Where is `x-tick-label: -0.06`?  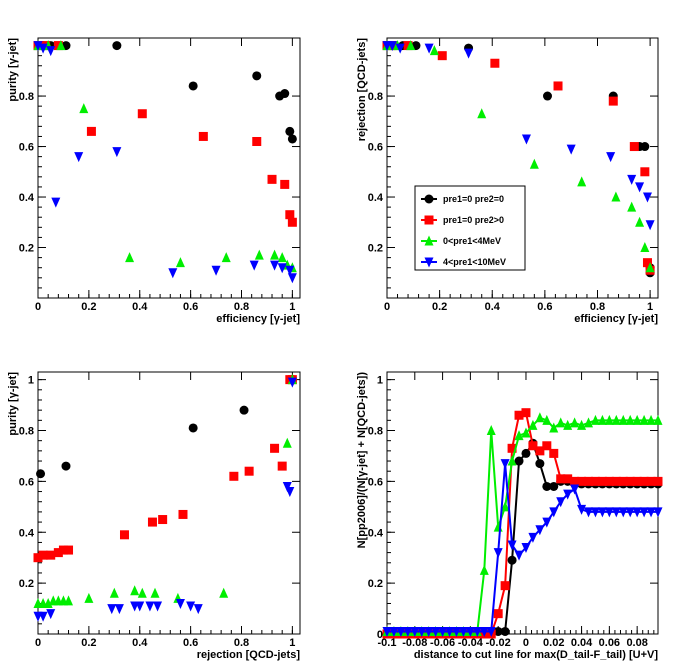
x-tick-label: -0.06 is located at coordinates (442, 643).